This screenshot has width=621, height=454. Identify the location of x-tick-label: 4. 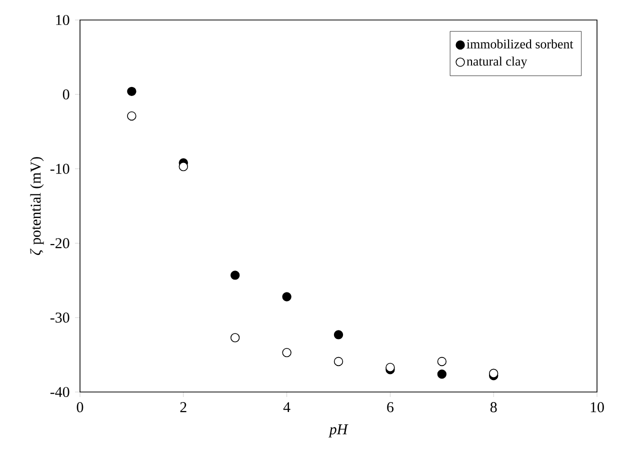
(286, 407).